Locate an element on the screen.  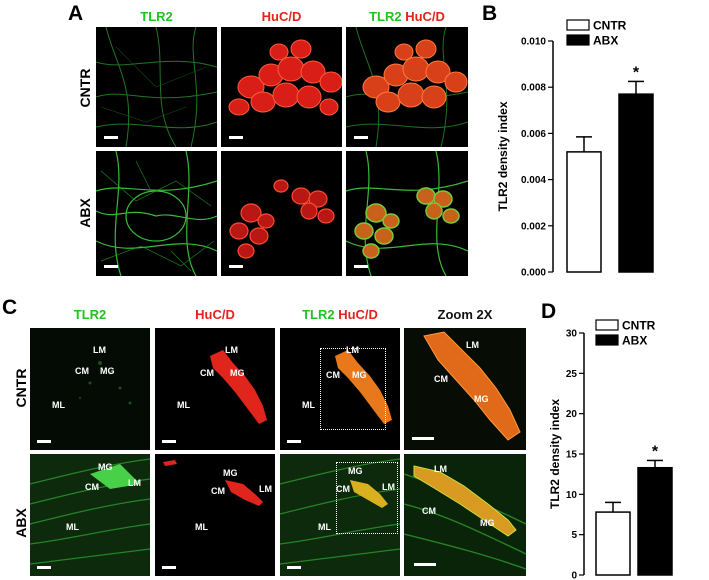
y-tick-label: 0.008 is located at coordinates (533, 88).